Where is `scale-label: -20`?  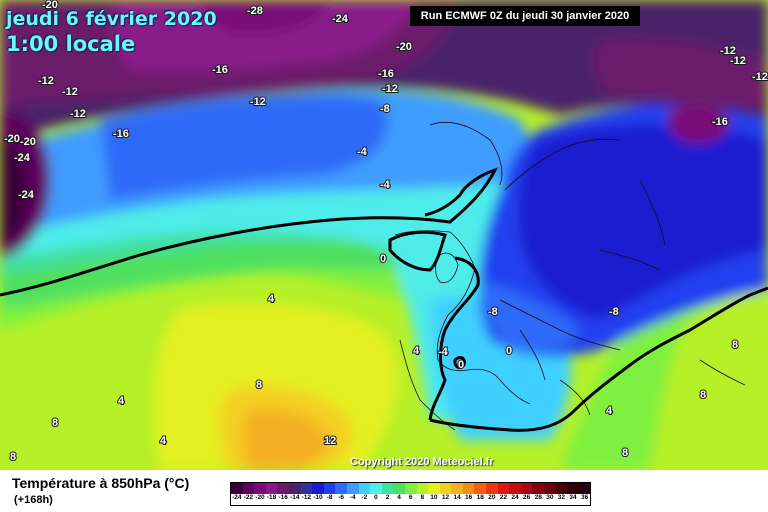 scale-label: -20 is located at coordinates (260, 497).